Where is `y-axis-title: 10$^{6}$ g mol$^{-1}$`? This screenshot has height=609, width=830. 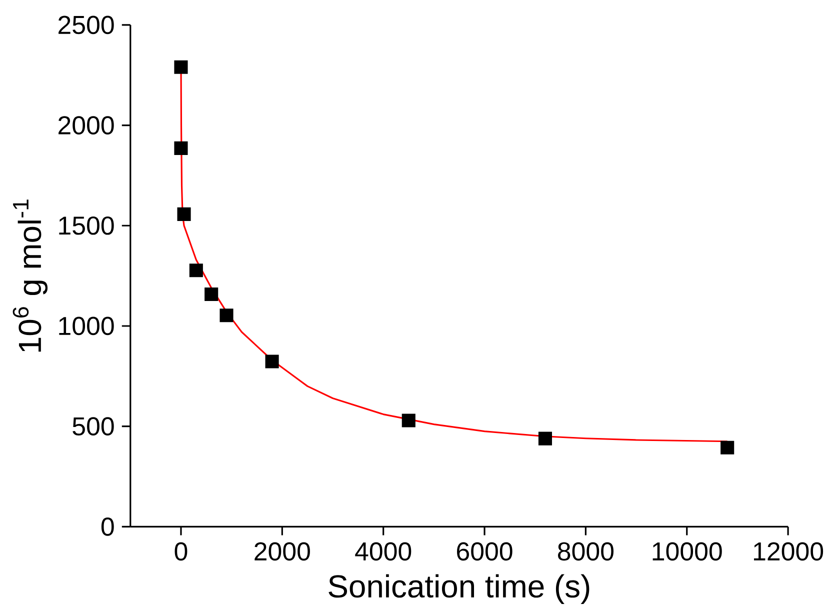 y-axis-title: 10$^{6}$ g mol$^{-1}$ is located at coordinates (30, 276).